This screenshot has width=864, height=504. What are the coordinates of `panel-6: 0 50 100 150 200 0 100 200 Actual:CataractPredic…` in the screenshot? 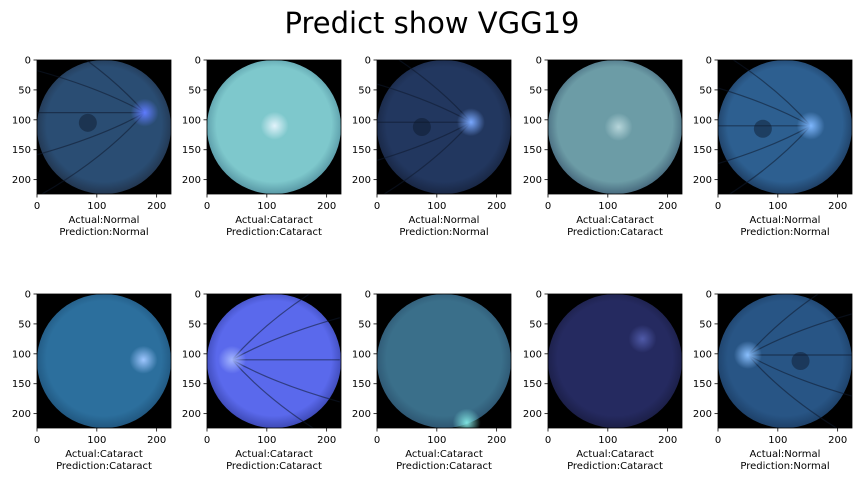 It's located at (92, 381).